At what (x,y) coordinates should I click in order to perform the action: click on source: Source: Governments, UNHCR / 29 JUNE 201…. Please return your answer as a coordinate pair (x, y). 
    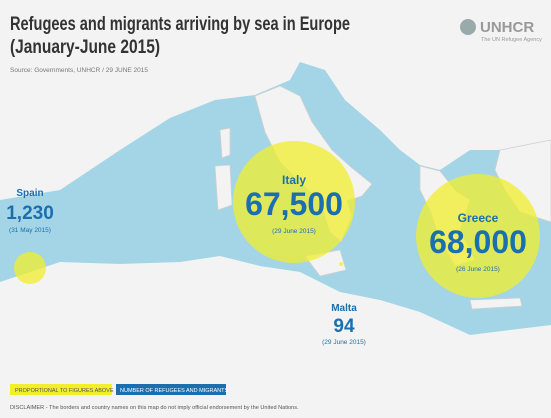
    Looking at the image, I should click on (79, 70).